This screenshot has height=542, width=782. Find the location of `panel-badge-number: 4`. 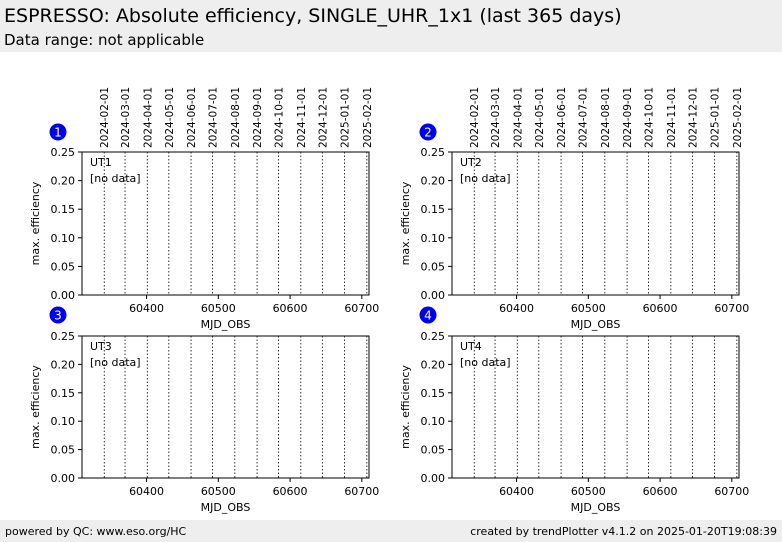

panel-badge-number: 4 is located at coordinates (428, 316).